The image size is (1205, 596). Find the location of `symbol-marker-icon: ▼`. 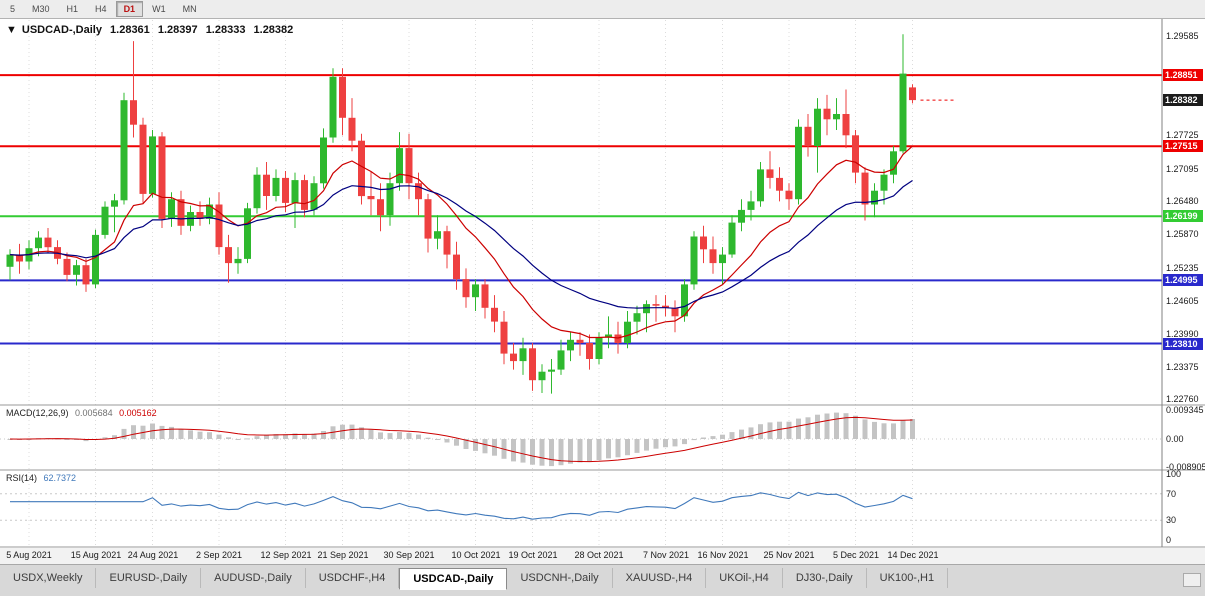

symbol-marker-icon: ▼ is located at coordinates (11, 30).